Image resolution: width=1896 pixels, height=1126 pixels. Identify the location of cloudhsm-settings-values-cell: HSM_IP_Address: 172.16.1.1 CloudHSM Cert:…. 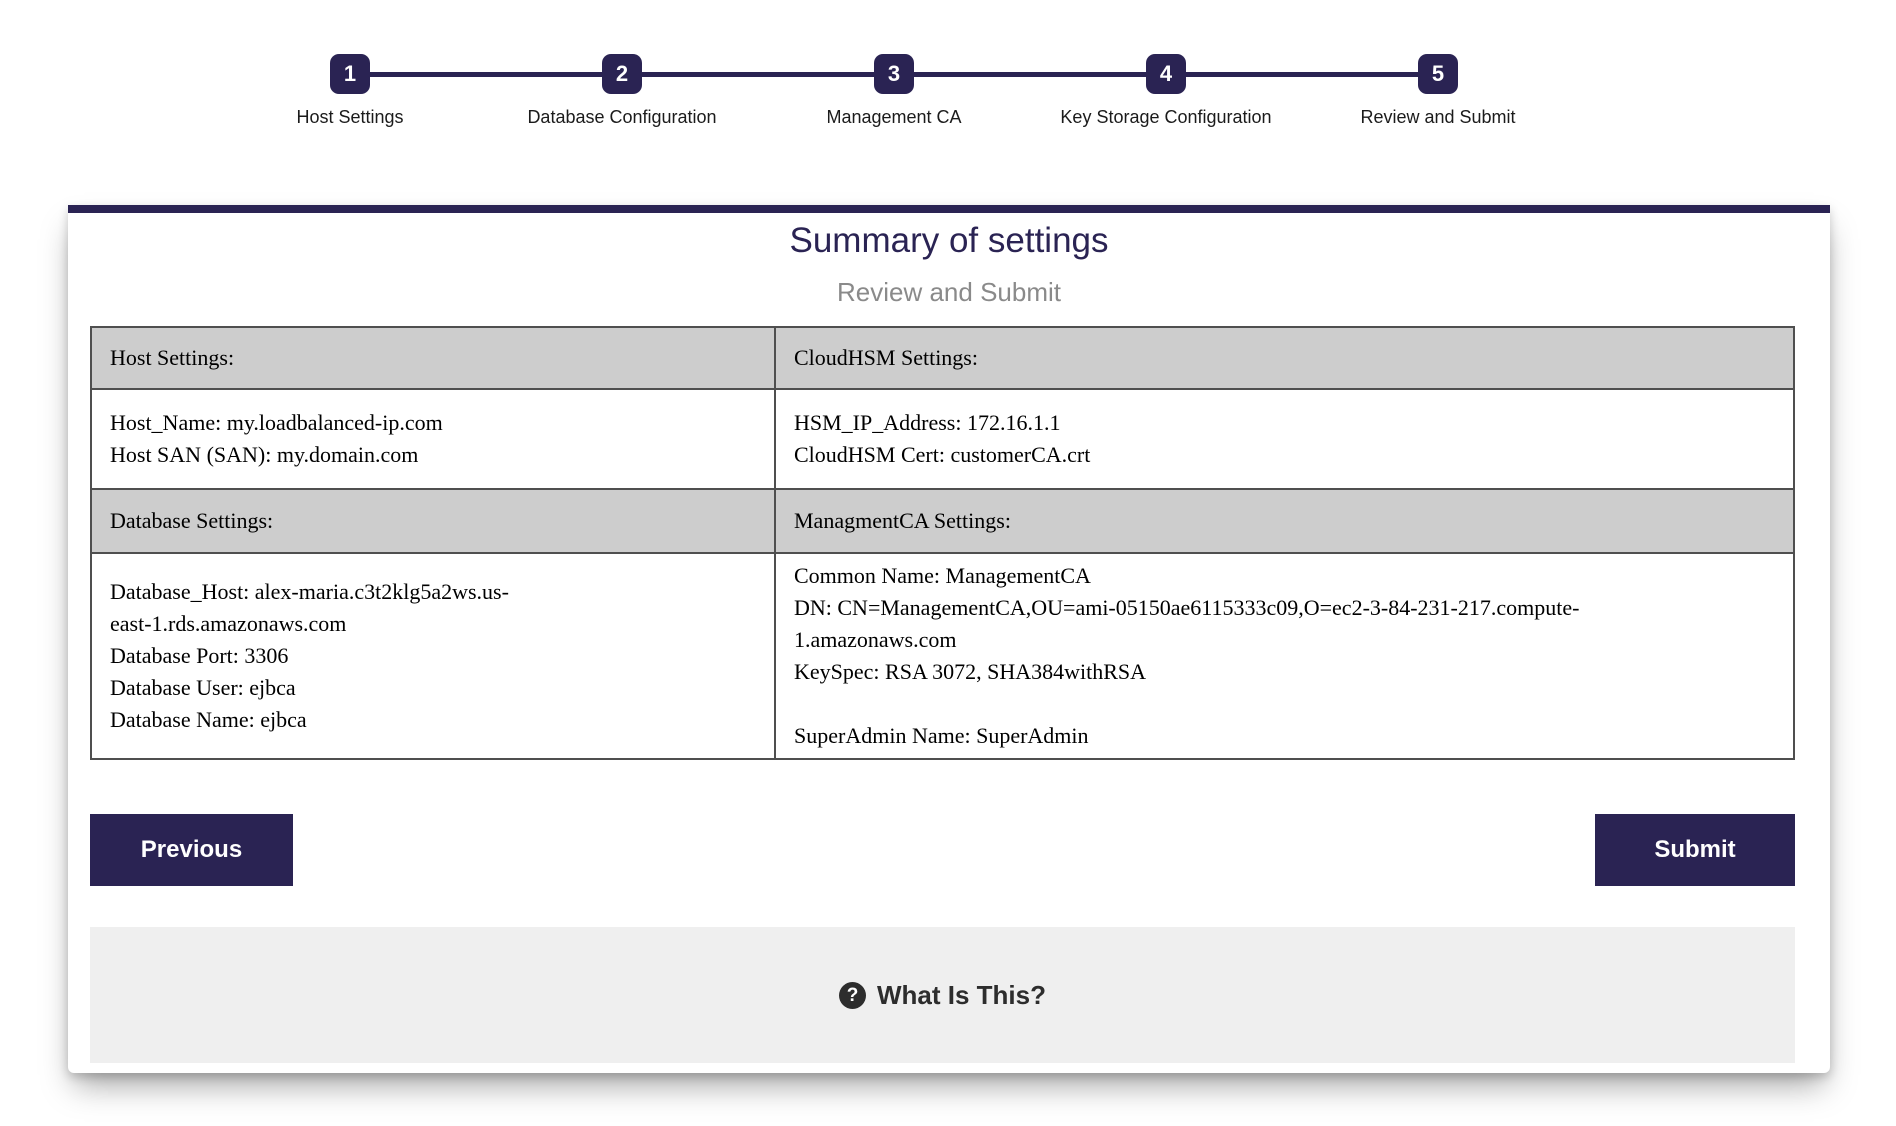
(1284, 439).